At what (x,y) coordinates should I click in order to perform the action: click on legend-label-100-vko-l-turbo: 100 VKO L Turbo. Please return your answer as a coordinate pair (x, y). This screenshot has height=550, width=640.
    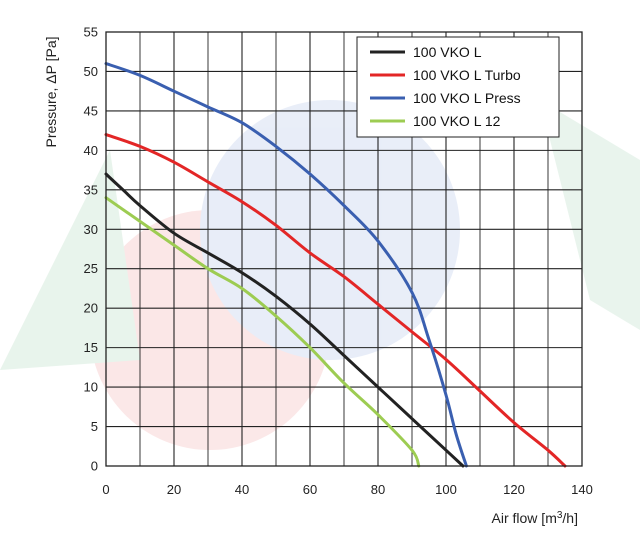
    Looking at the image, I should click on (467, 75).